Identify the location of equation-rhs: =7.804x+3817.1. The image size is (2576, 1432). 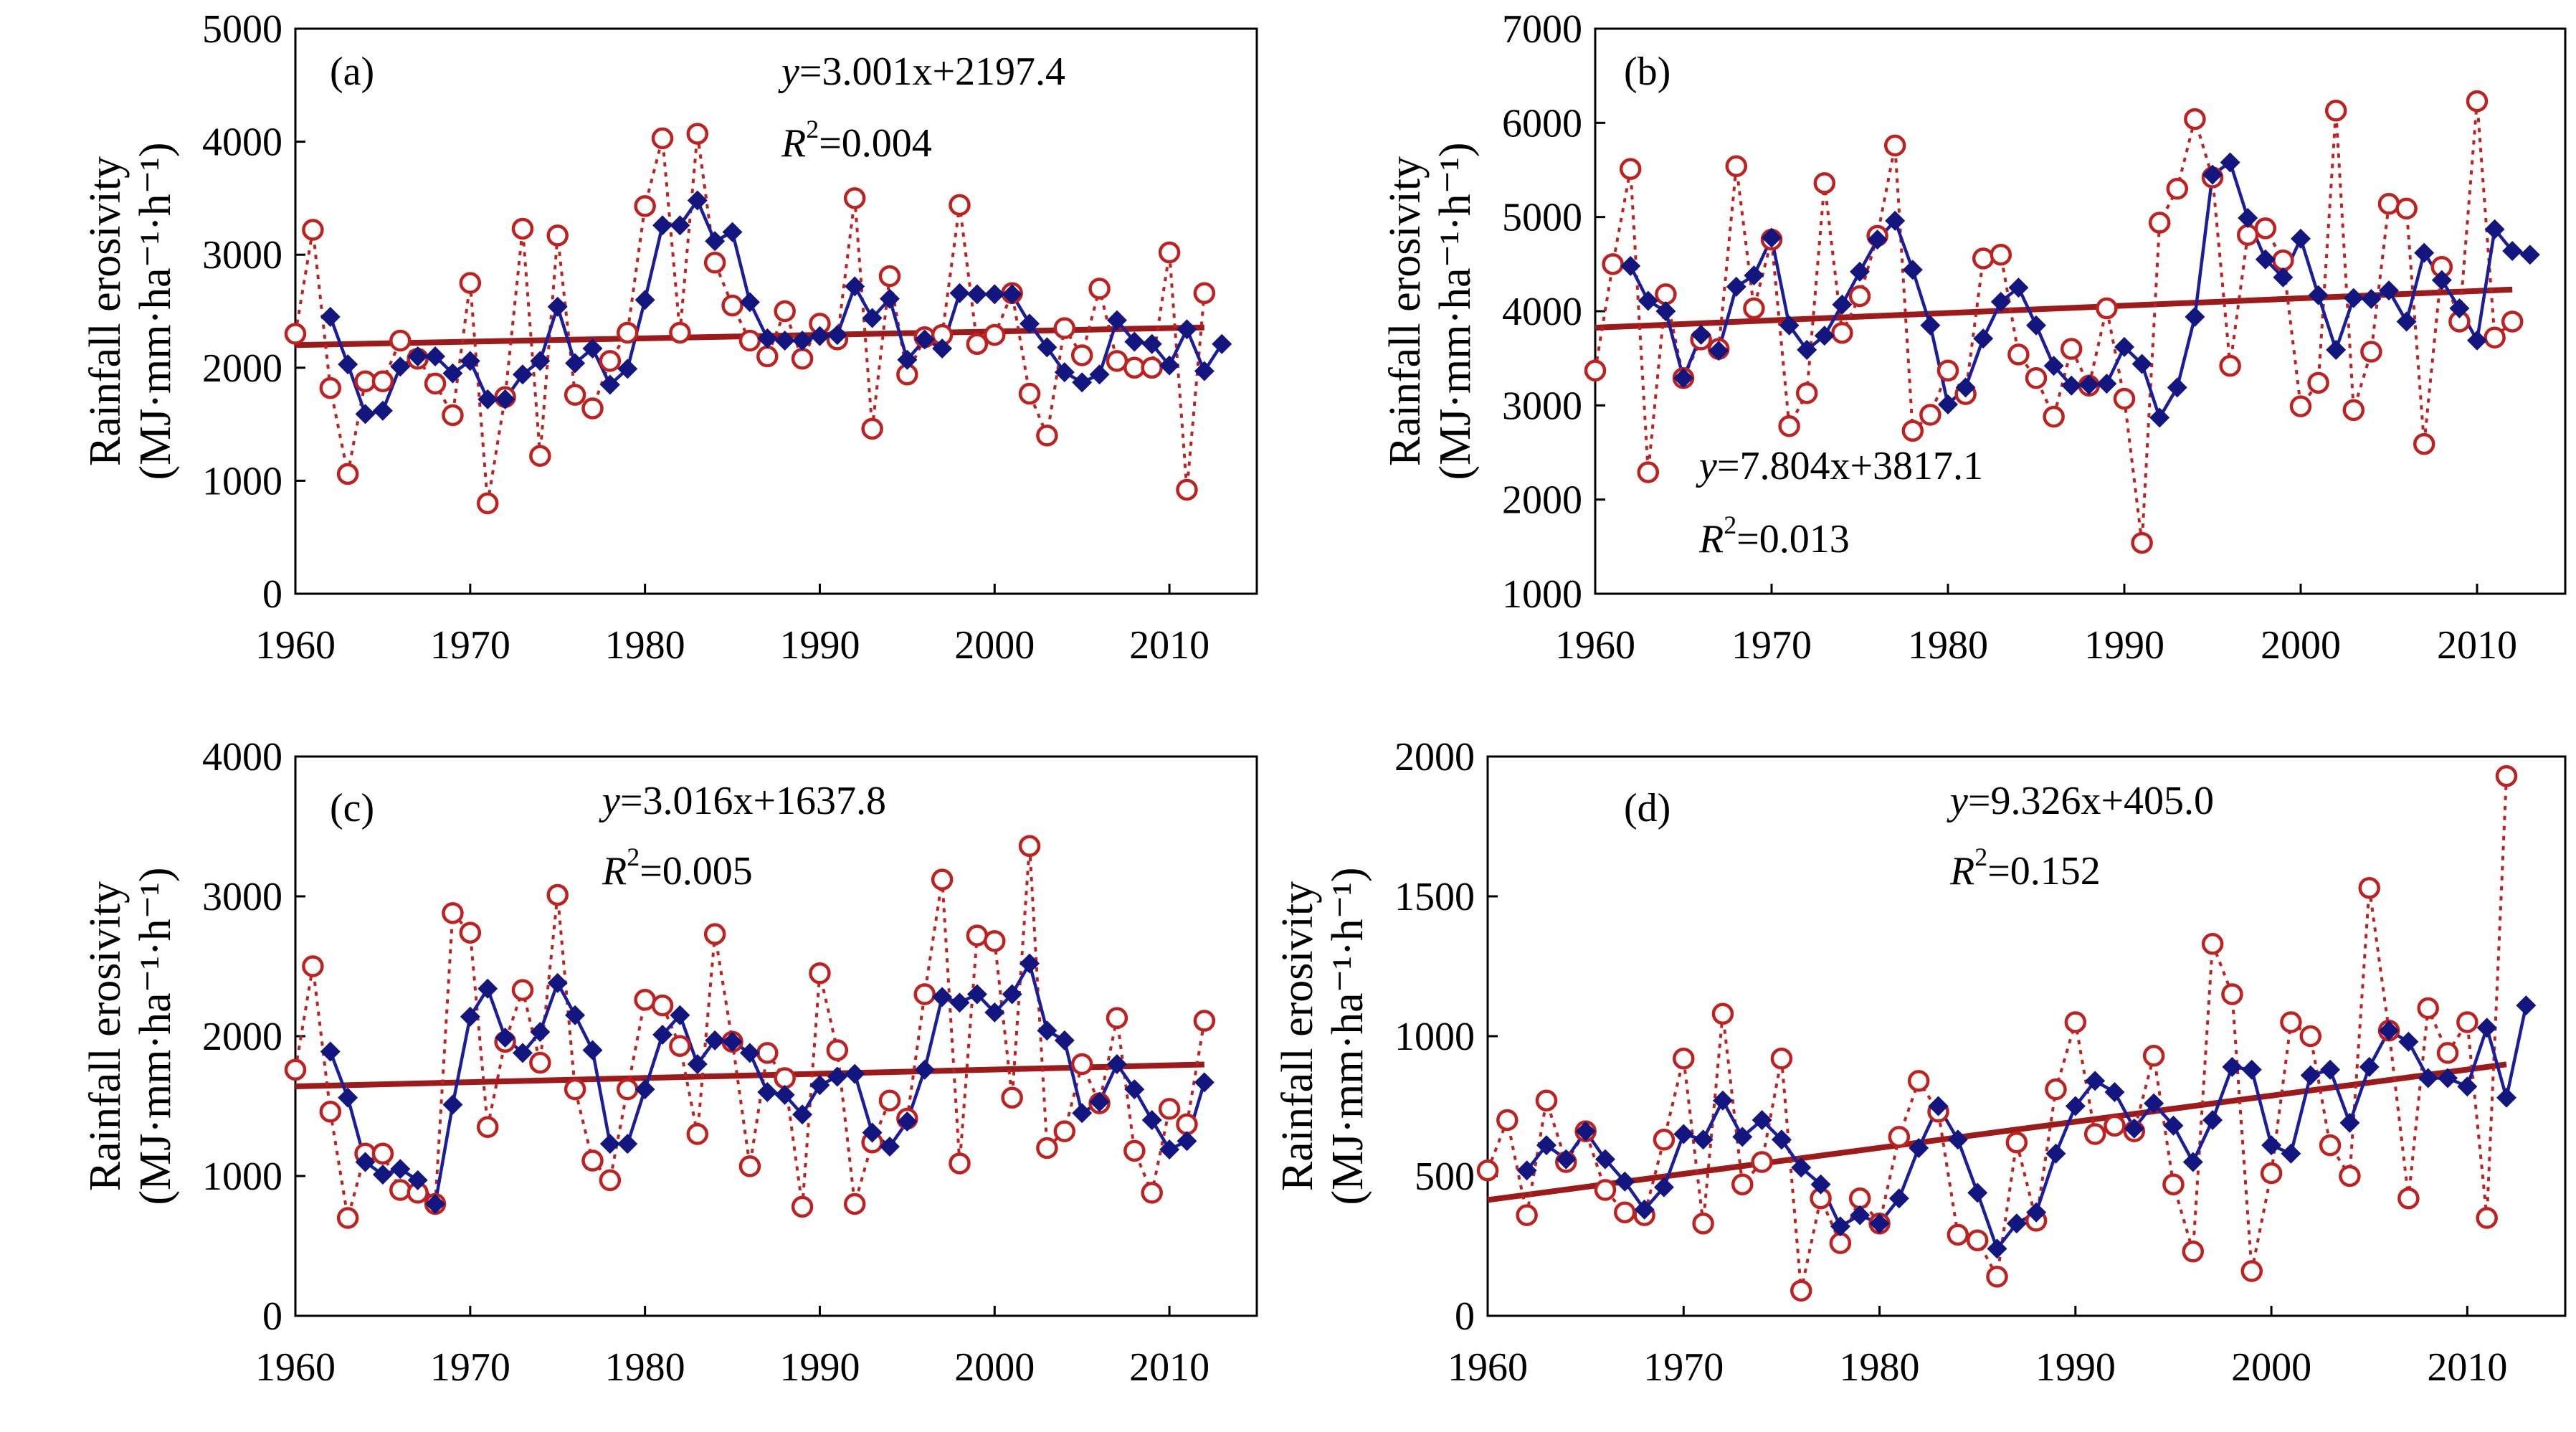
(1850, 466).